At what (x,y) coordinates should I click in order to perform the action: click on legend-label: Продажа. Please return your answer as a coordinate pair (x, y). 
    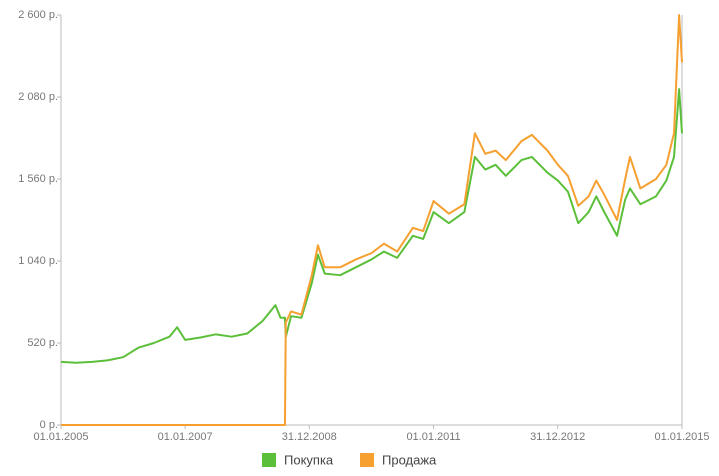
    Looking at the image, I should click on (409, 459).